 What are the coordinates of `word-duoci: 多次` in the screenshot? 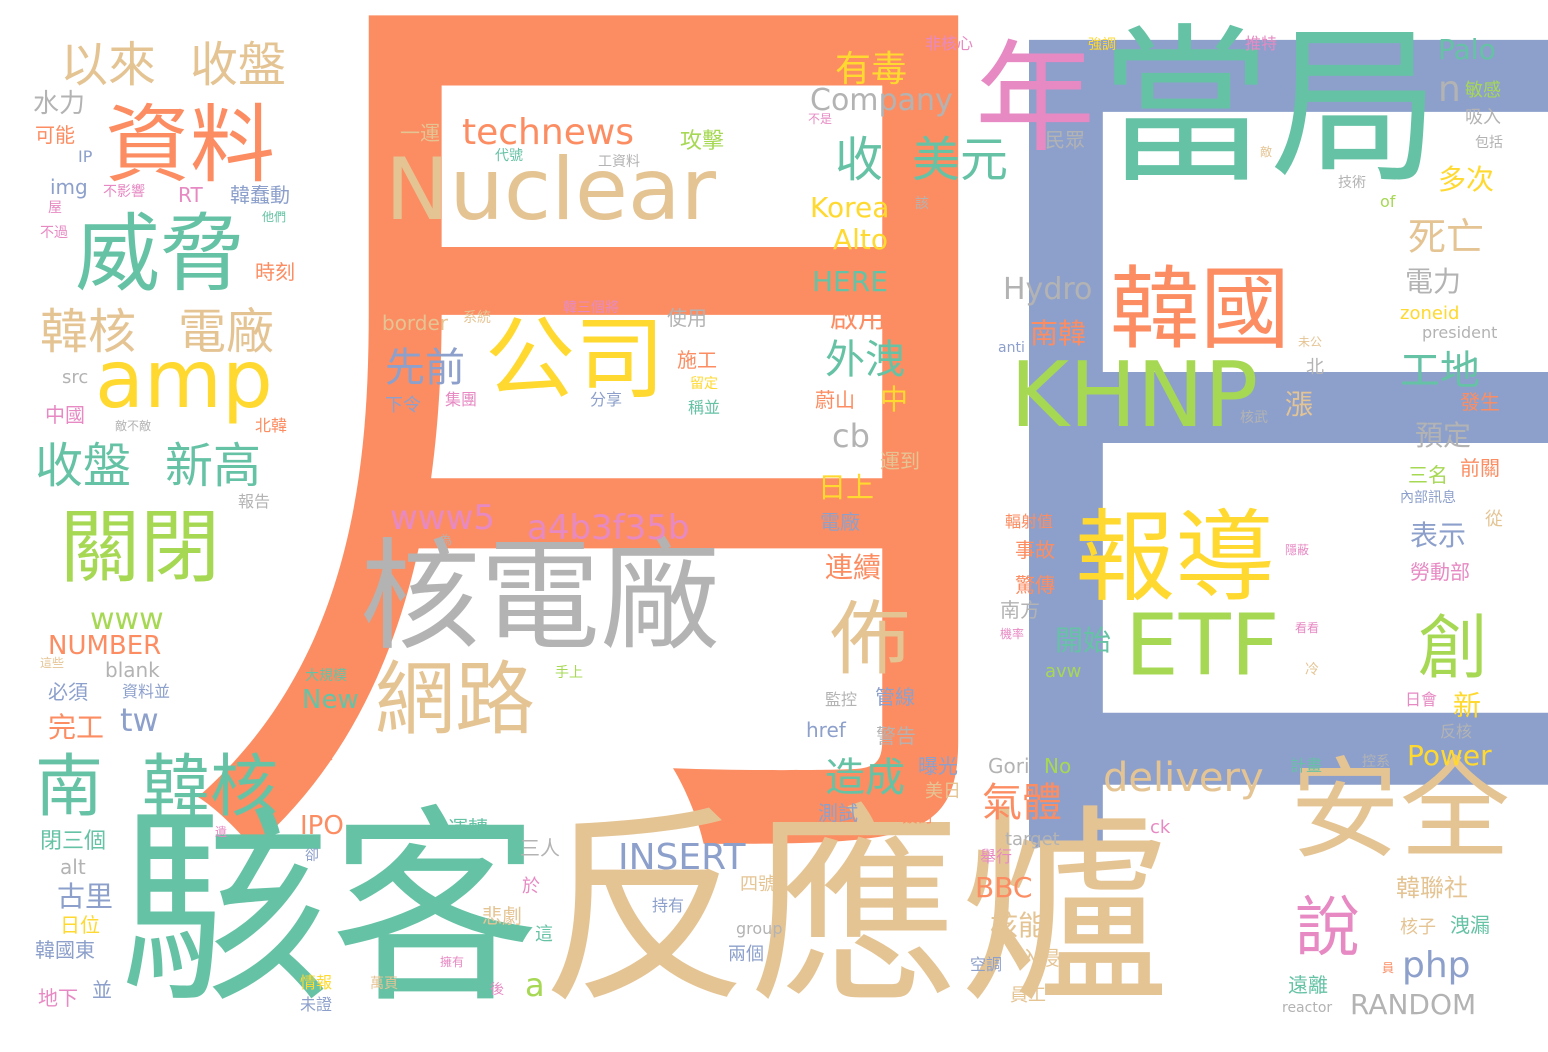 It's located at (1466, 179).